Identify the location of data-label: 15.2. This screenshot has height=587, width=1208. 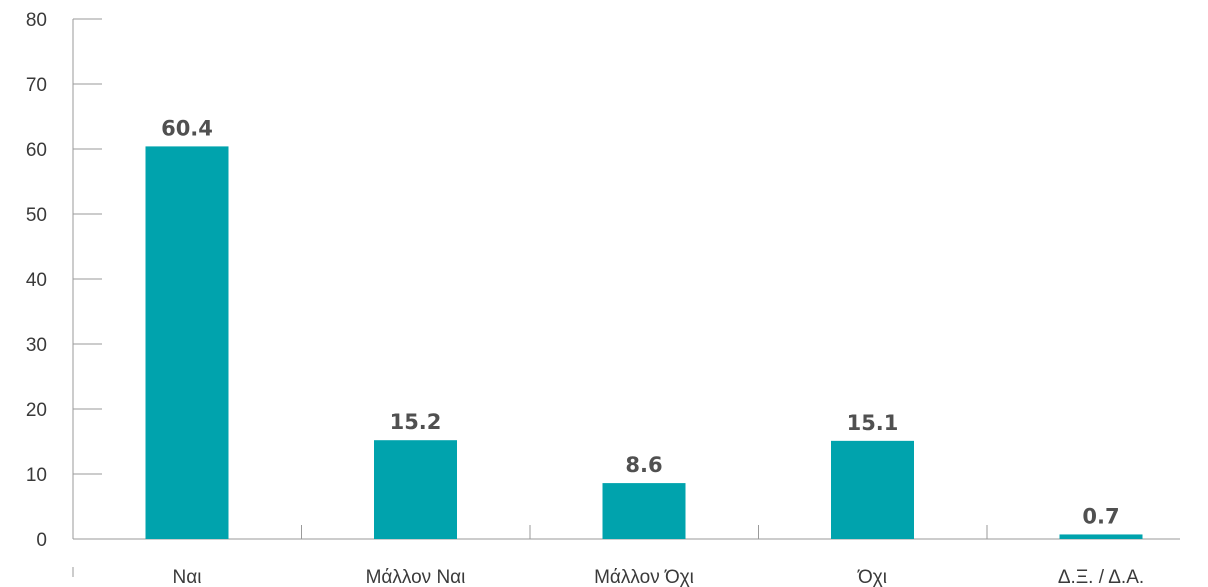
(416, 422).